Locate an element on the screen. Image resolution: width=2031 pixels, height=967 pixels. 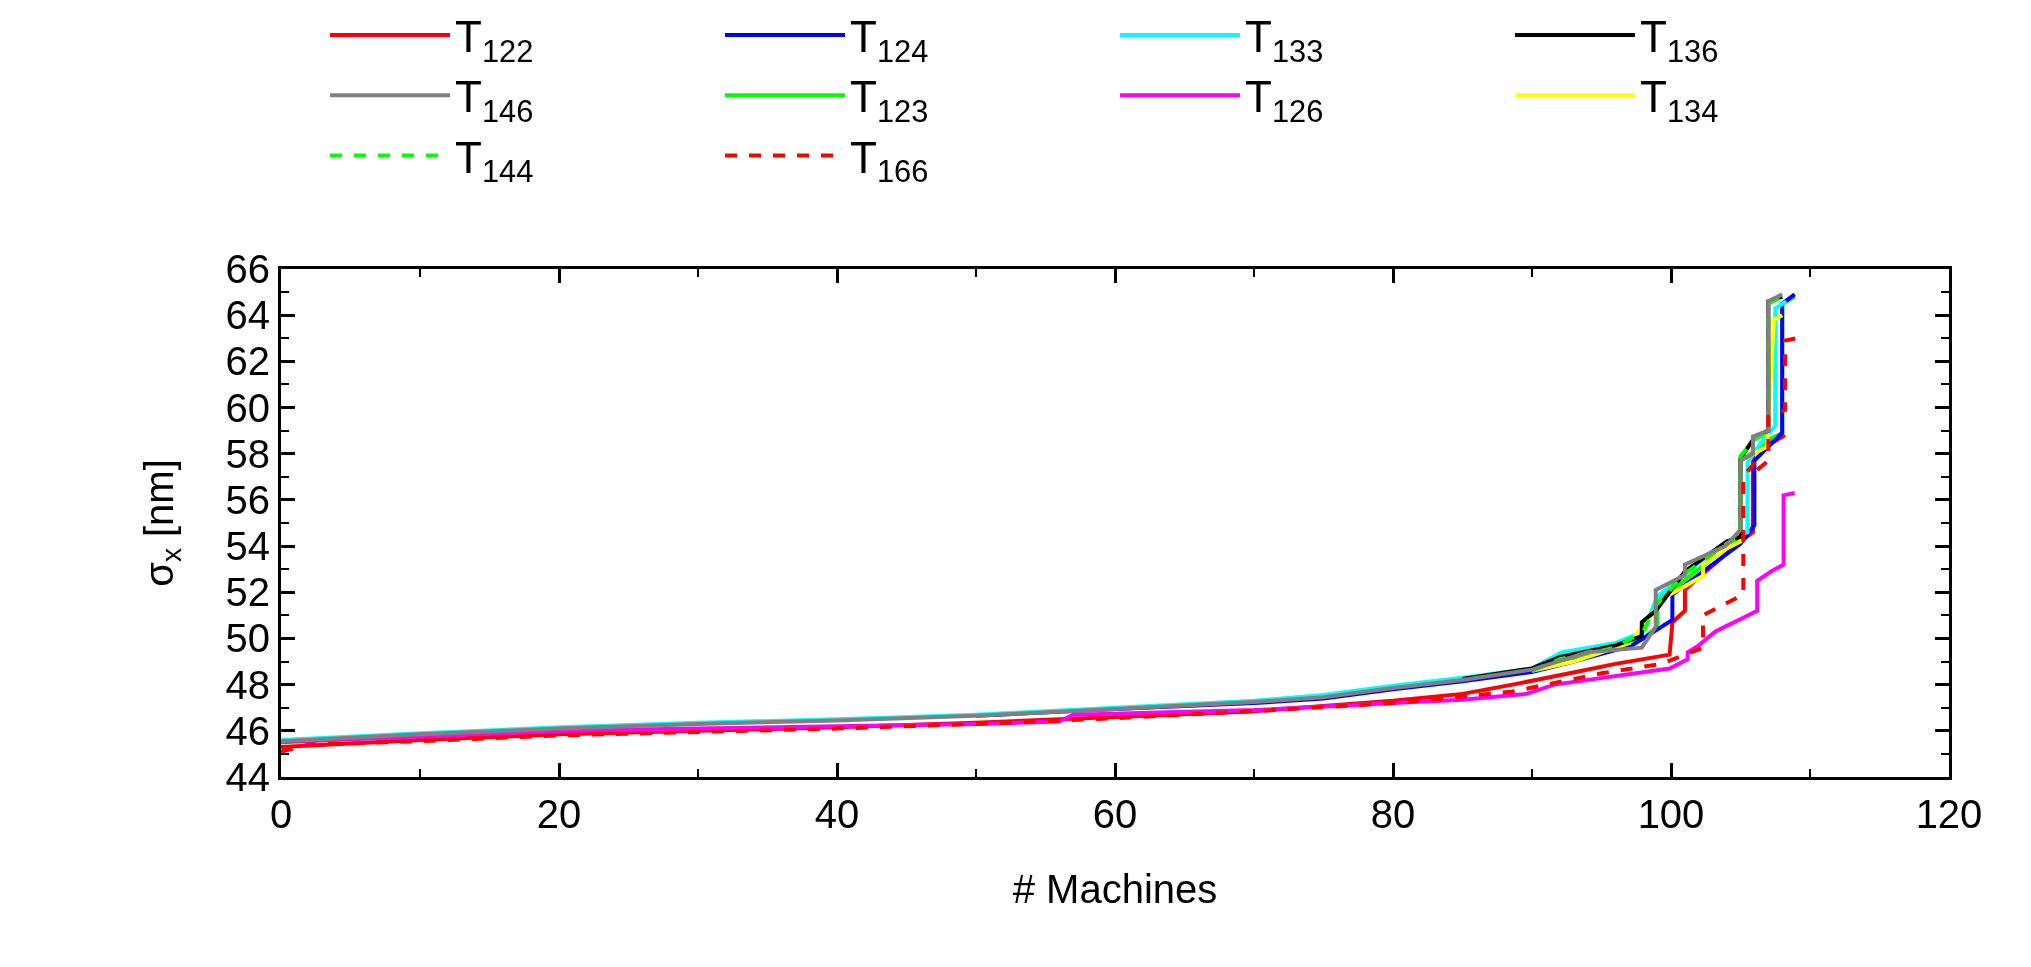
legend-label: T$_{122}$ is located at coordinates (494, 40).